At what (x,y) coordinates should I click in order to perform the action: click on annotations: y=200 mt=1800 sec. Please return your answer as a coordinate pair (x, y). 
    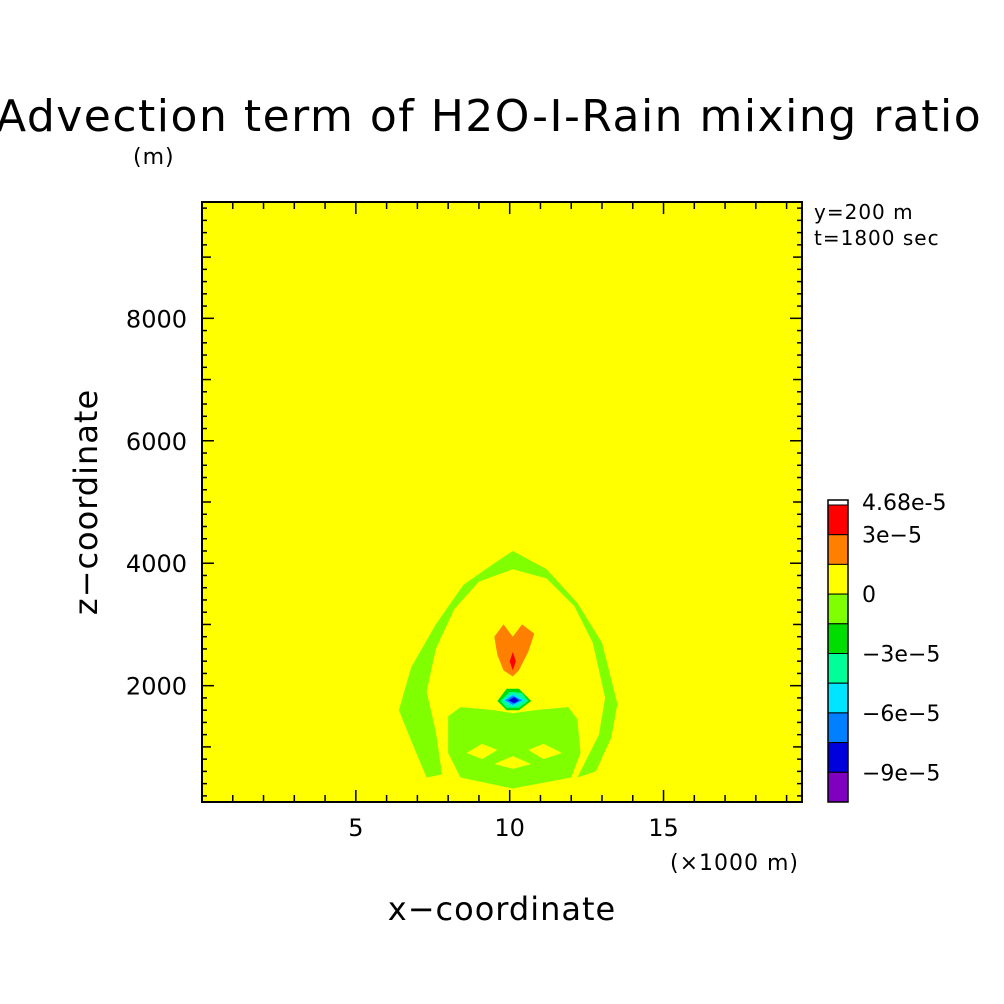
    Looking at the image, I should click on (877, 225).